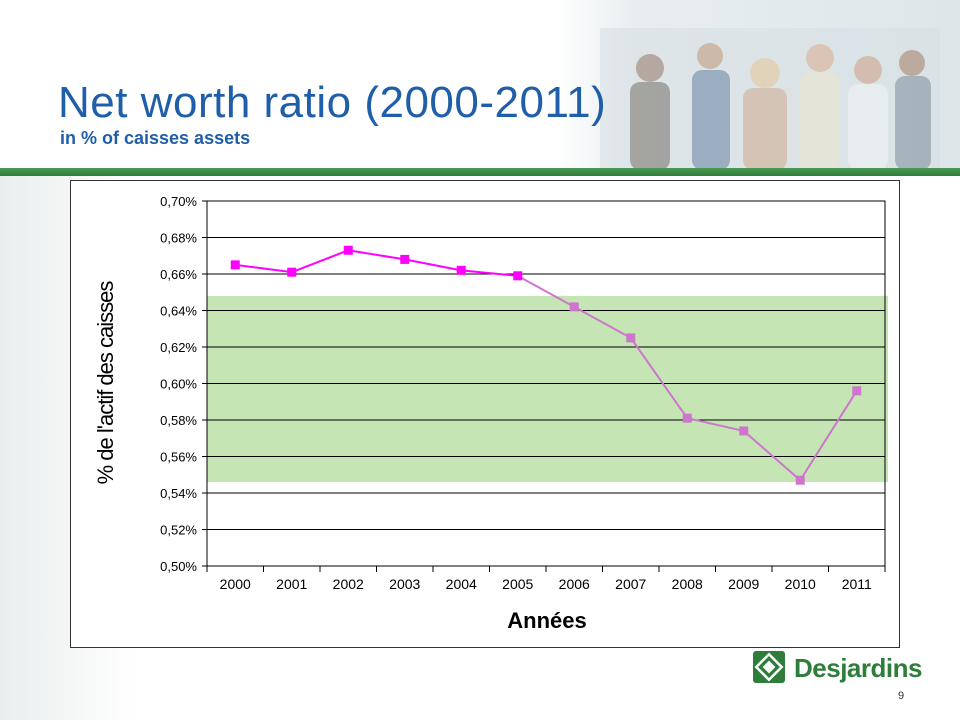 The image size is (960, 720). I want to click on y-tick-label: 0,54%, so click(178, 493).